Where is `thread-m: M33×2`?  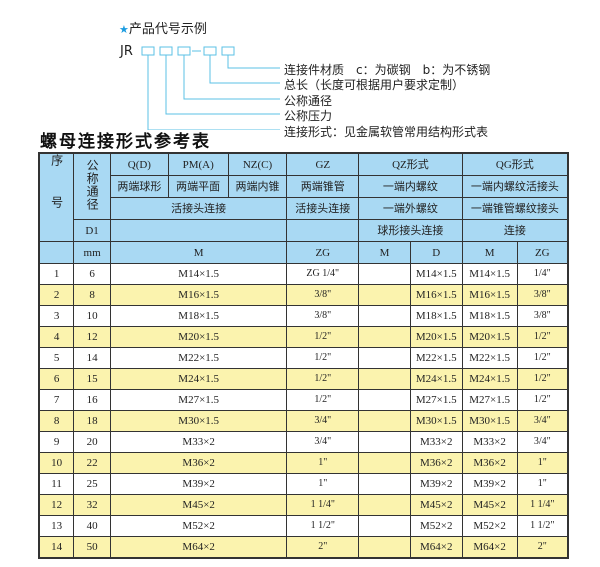
thread-m: M33×2 is located at coordinates (198, 442).